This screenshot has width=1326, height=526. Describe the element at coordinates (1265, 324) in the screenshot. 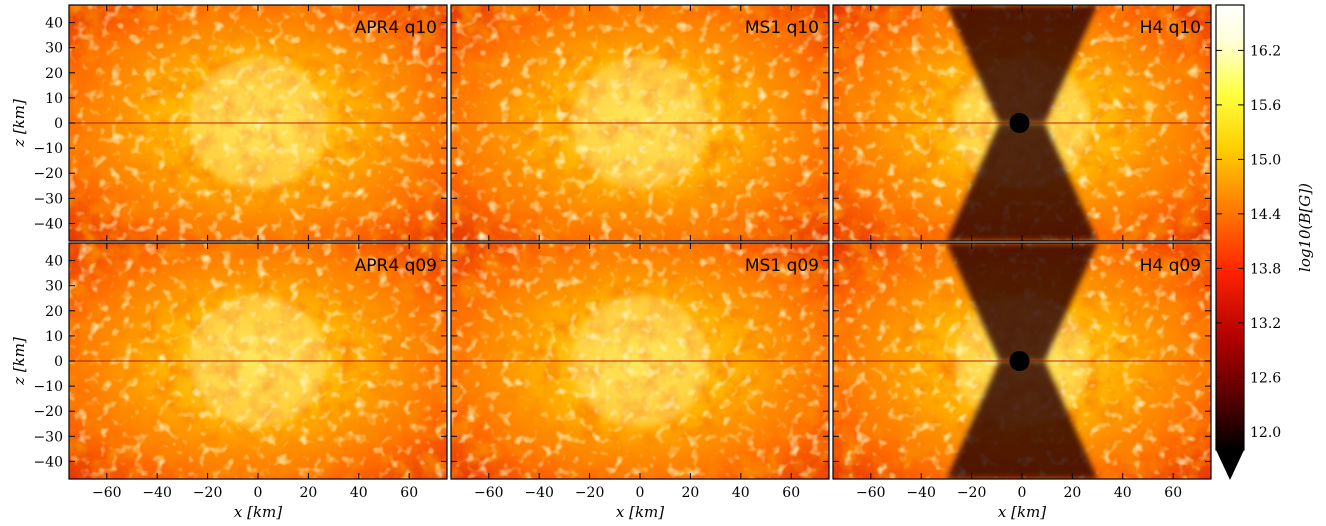

I see `colorbar-tick-label: 13.2` at that location.